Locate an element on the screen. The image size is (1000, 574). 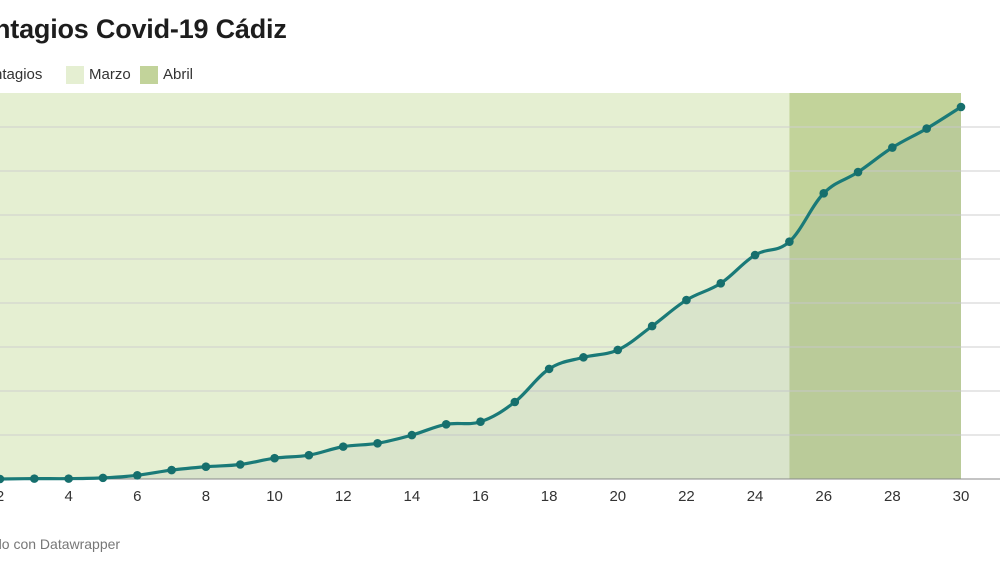
legend-item-abril: Abril is located at coordinates (178, 74).